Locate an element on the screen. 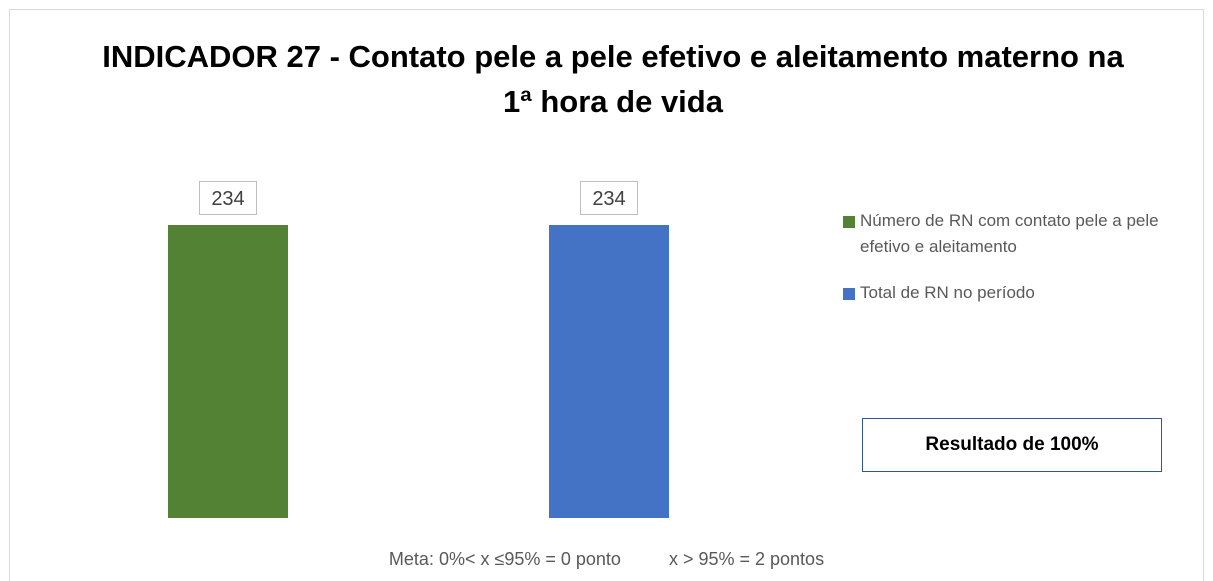 The image size is (1213, 581). legend-item: Total de RN no período is located at coordinates (1023, 293).